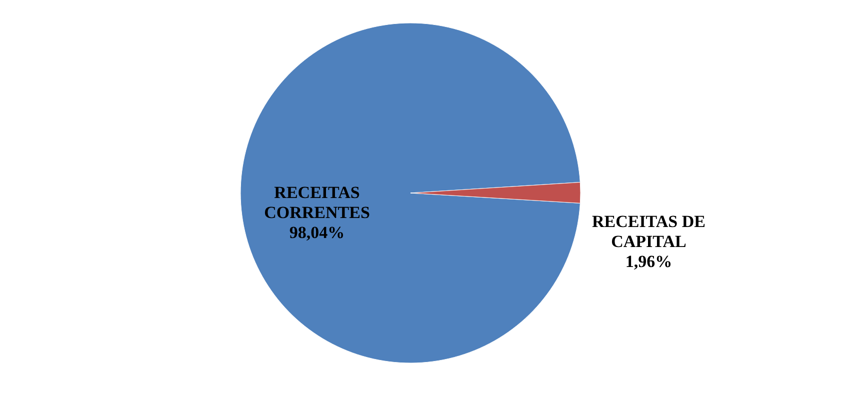  I want to click on data-label: 1,96%, so click(648, 262).